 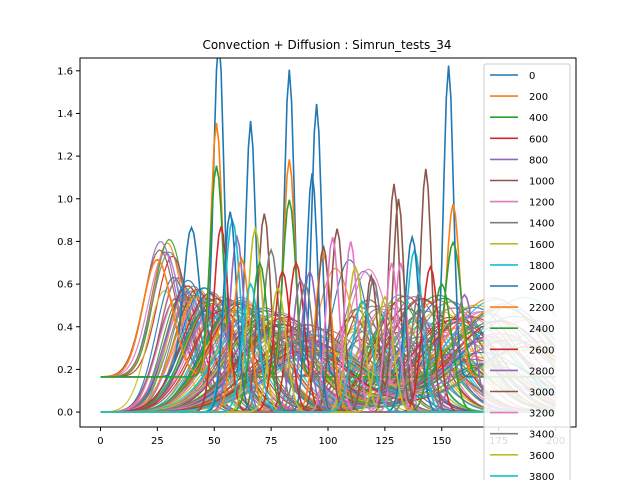 I want to click on y-axis: 0.0 0.2 0.4 0.6 0.8 1.0 1.2 1.4 1.6, so click(x=68, y=242).